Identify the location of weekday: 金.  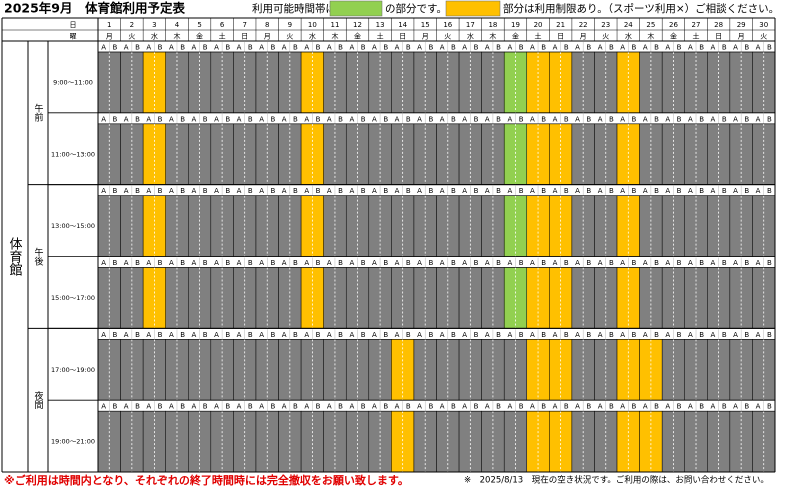
(357, 36).